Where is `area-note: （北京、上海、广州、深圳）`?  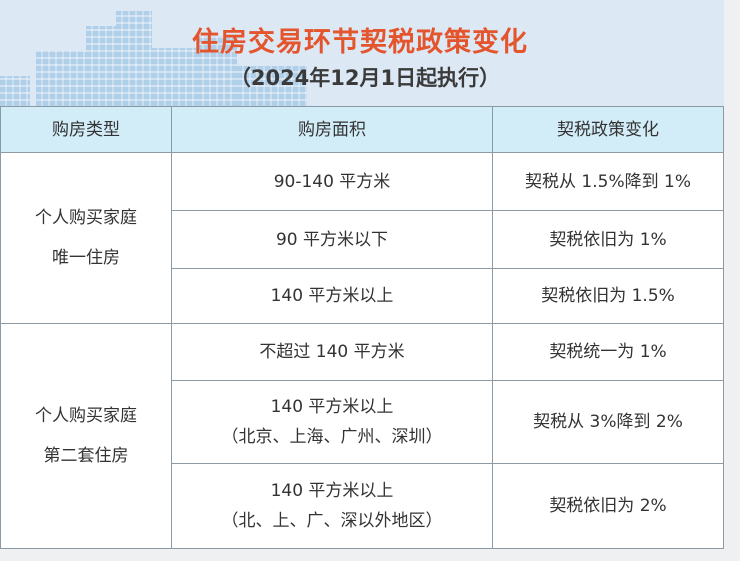
area-note: （北京、上海、广州、深圳） is located at coordinates (332, 437).